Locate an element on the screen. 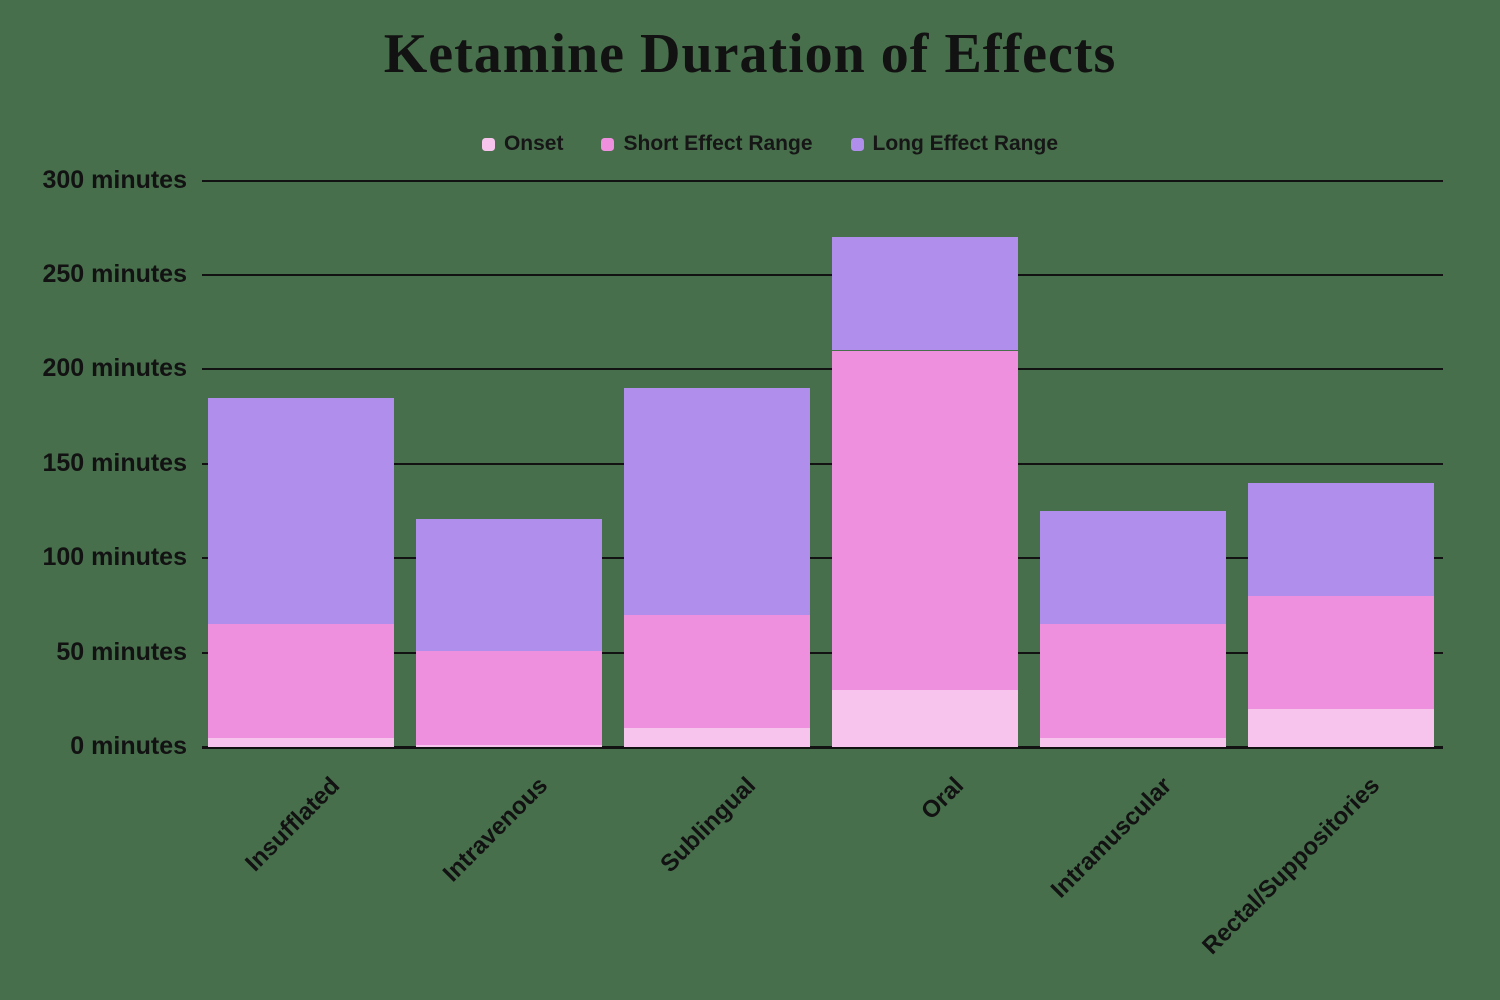  legend-swatch-long-effect-range-icon is located at coordinates (857, 144).